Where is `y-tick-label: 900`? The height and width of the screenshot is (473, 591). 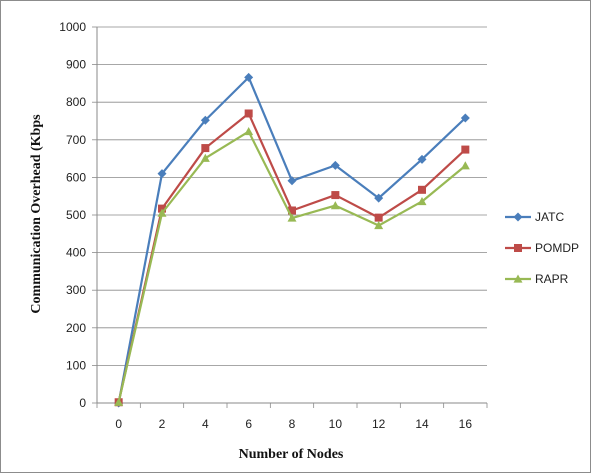 y-tick-label: 900 is located at coordinates (76, 65).